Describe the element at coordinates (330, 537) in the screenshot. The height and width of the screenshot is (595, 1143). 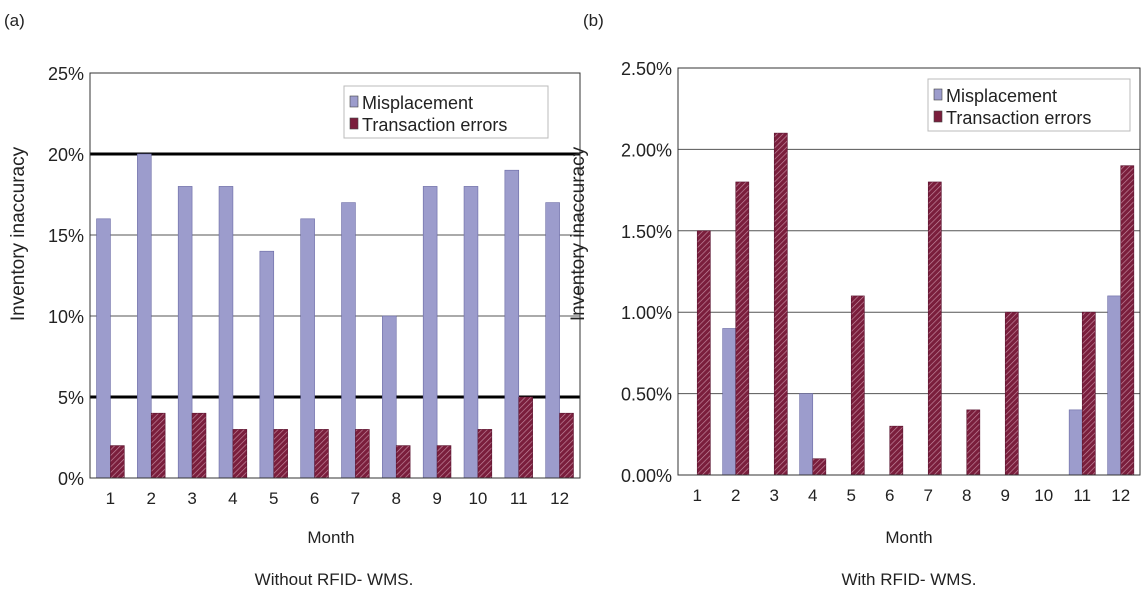
I see `x-axis-label-a: Month` at that location.